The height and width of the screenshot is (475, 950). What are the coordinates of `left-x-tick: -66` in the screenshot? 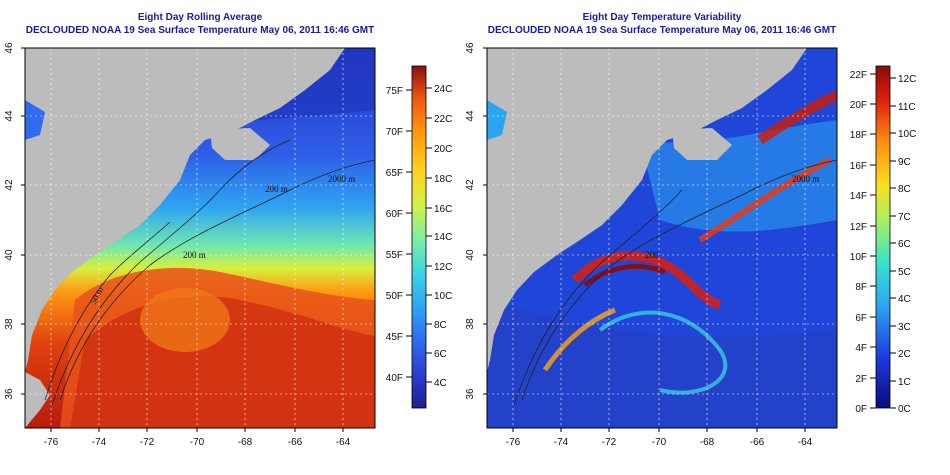 It's located at (295, 442).